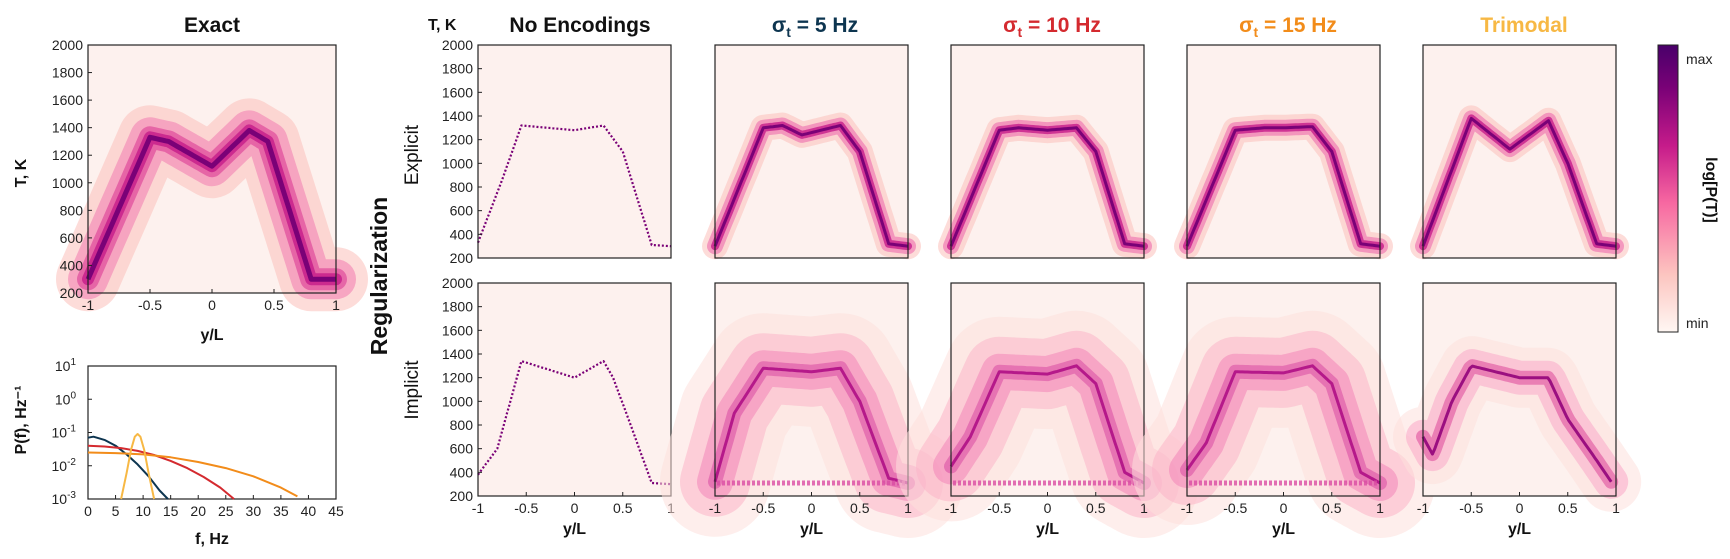  Describe the element at coordinates (64, 465) in the screenshot. I see `psd-ytick-label: 10⁻²` at that location.